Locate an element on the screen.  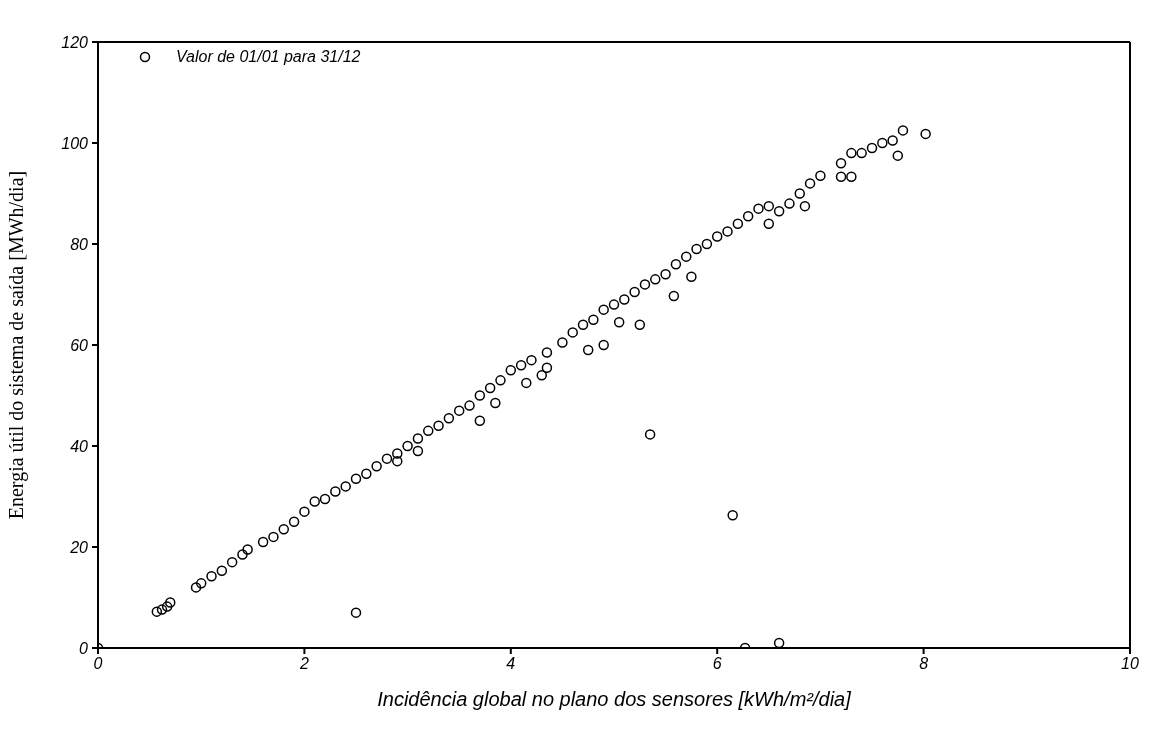
y-tick-label: 60 is located at coordinates (79, 345).